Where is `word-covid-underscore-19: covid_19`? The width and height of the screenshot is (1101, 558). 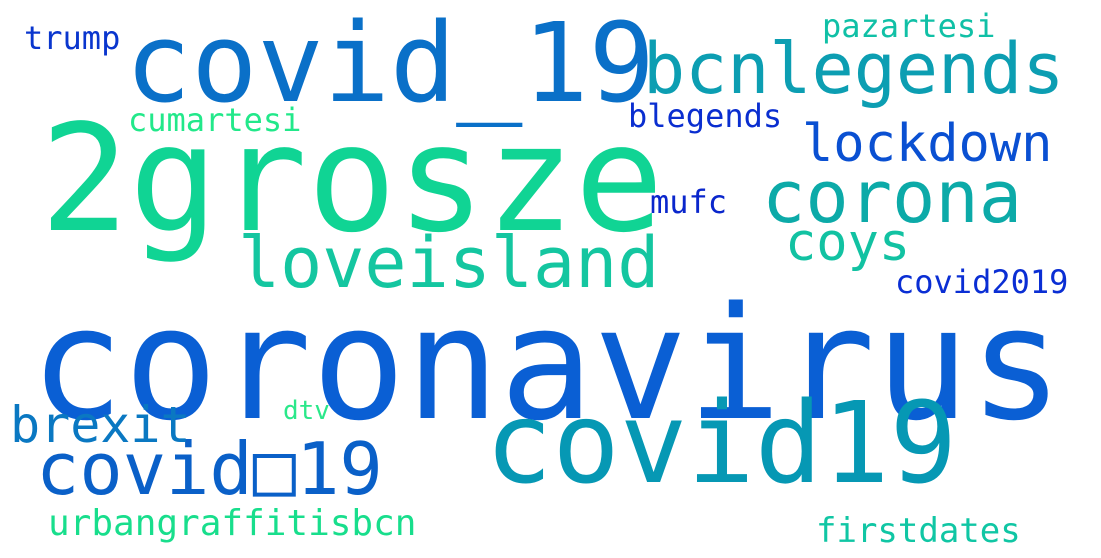
word-covid-underscore-19: covid_19 is located at coordinates (390, 63).